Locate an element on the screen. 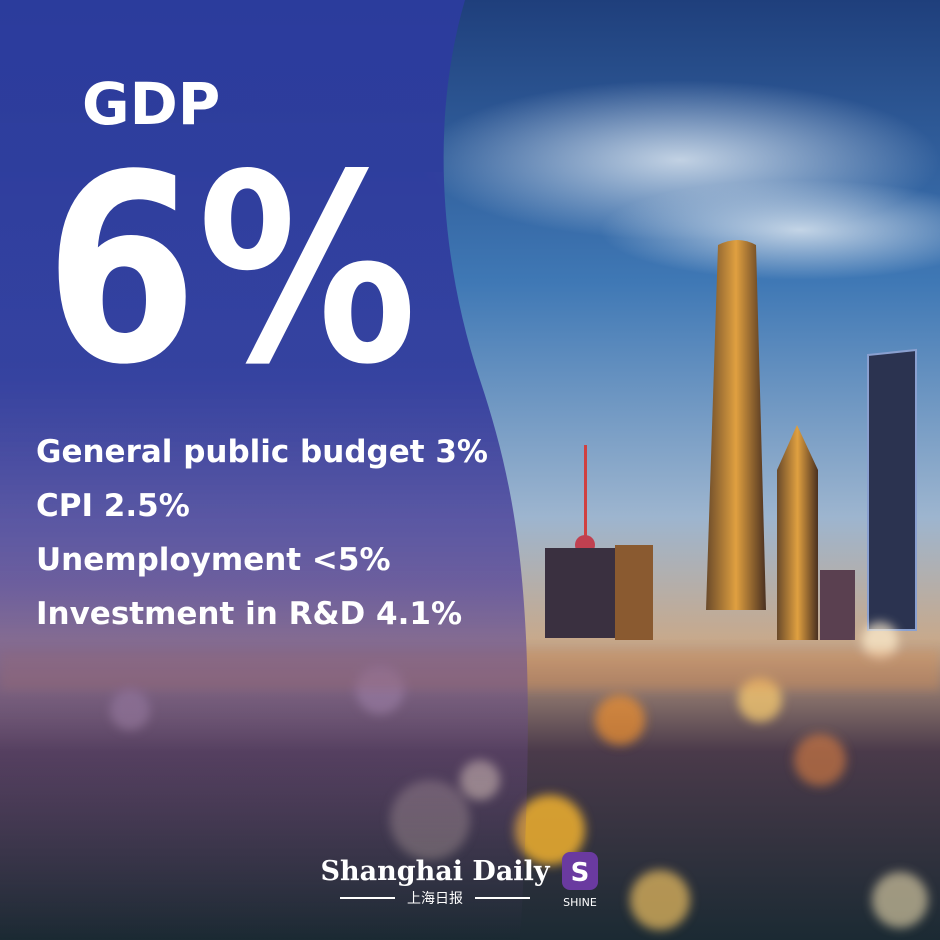 The height and width of the screenshot is (940, 940). target-item: CPI 2.5% is located at coordinates (113, 506).